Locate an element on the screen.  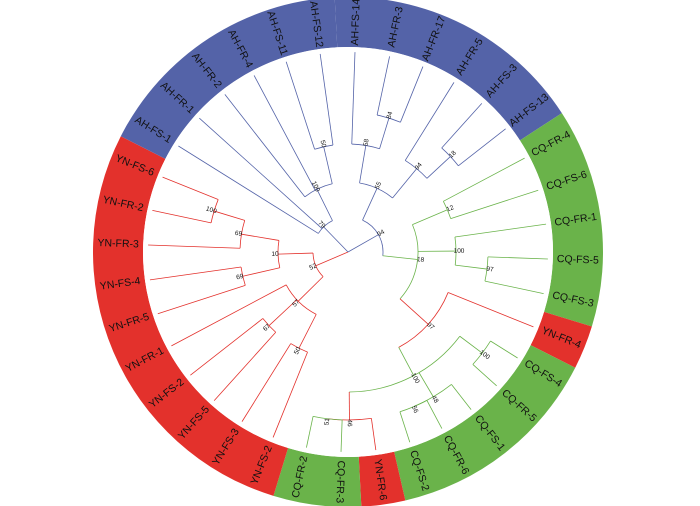
bootstrap-value: 12 is located at coordinates (451, 208).